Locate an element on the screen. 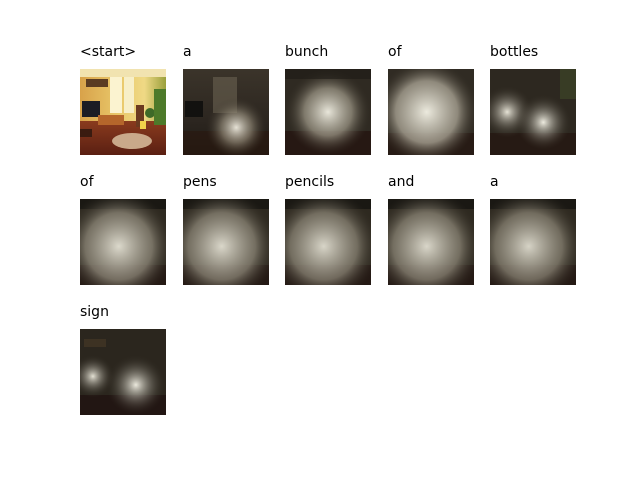  caption-word: bottles is located at coordinates (514, 52).